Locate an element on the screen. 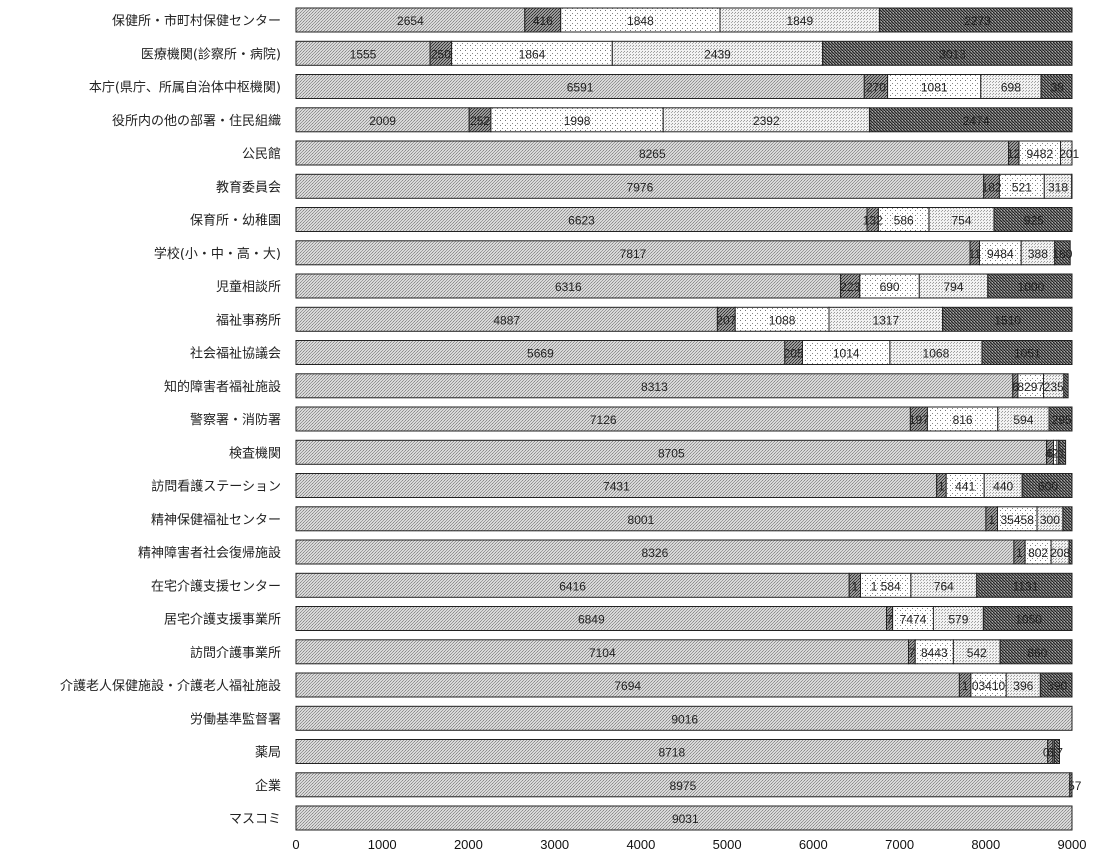  data-label: 35458 is located at coordinates (1018, 520).